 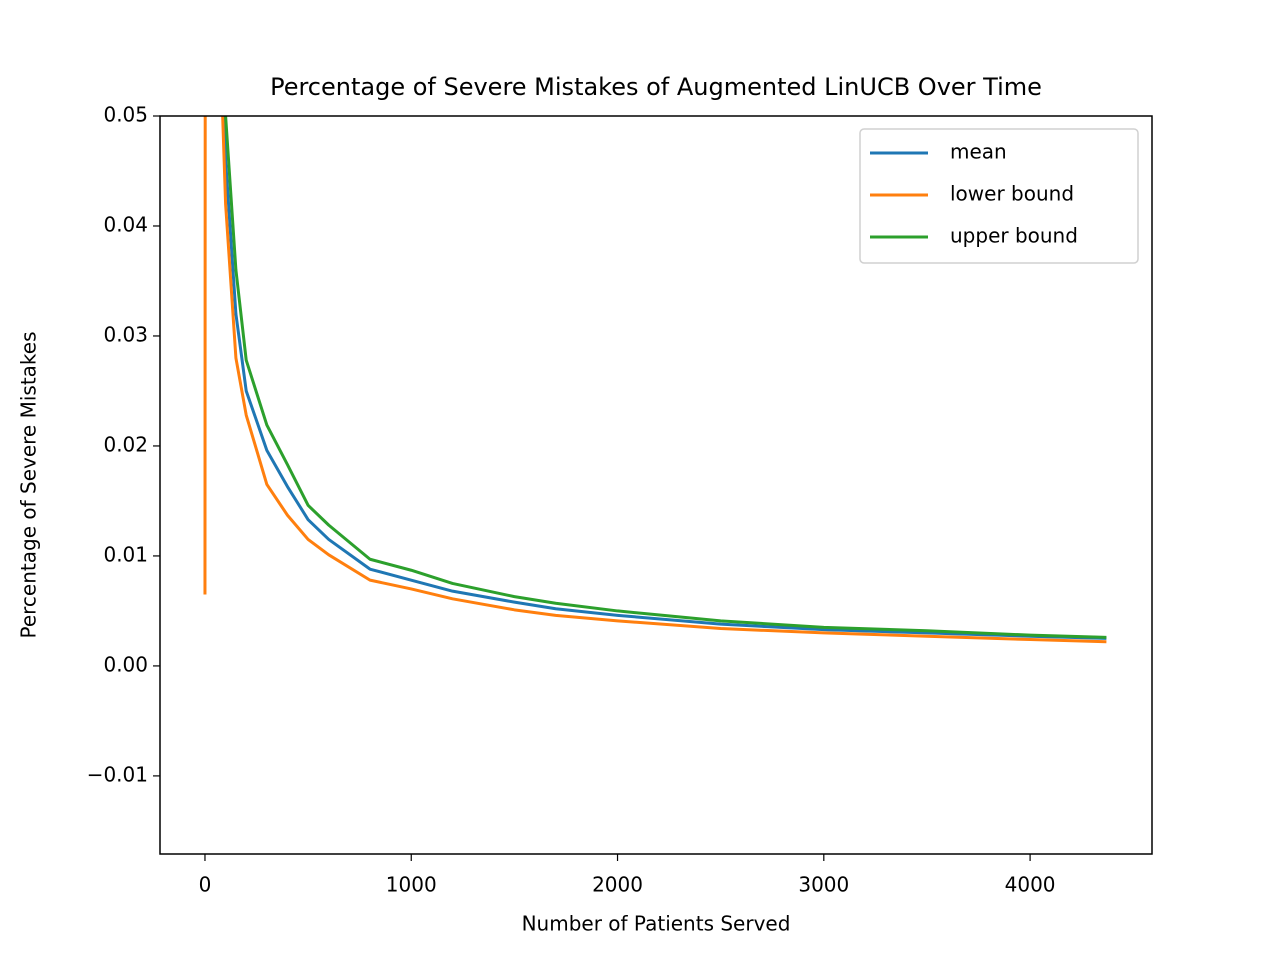 I want to click on x-tick-label: 0, so click(x=205, y=885).